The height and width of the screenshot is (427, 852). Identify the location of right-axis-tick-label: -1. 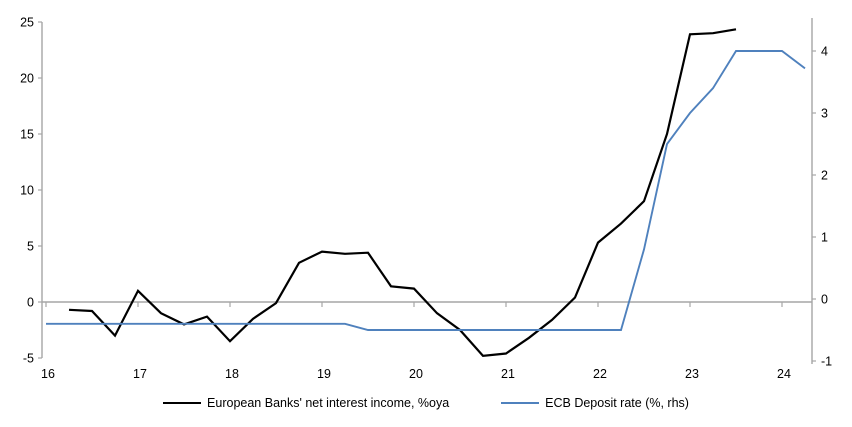
(826, 362).